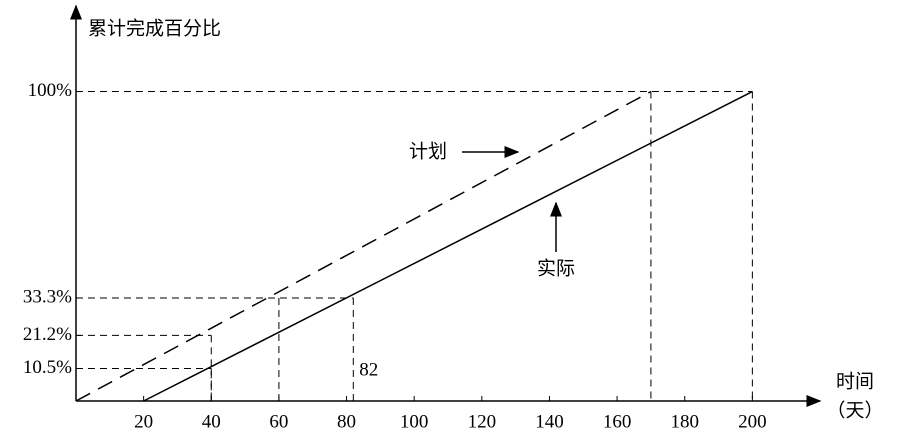  I want to click on x-tick-label: 20, so click(143, 421).